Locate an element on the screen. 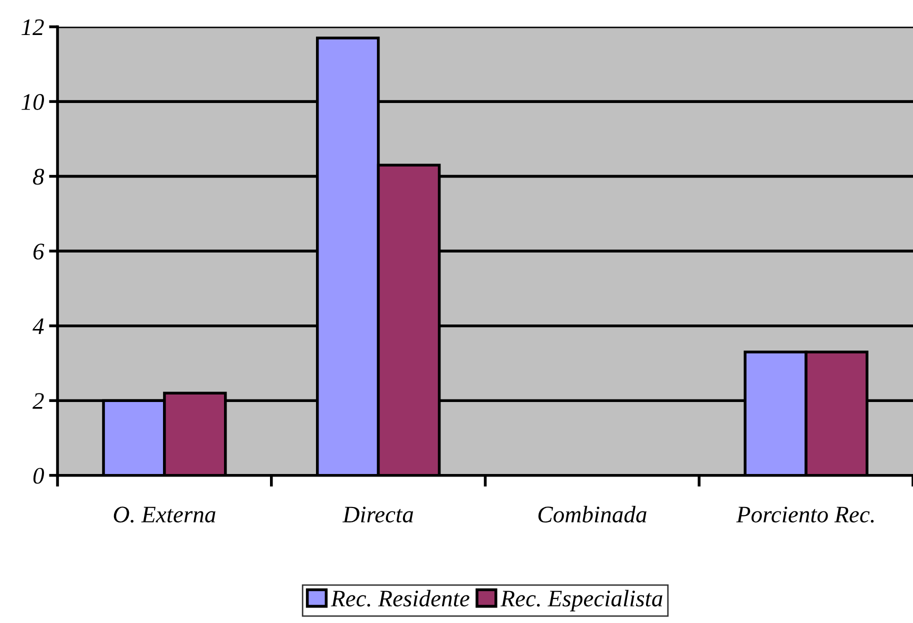 The height and width of the screenshot is (623, 913). y-tick-label: 6 is located at coordinates (38, 252).